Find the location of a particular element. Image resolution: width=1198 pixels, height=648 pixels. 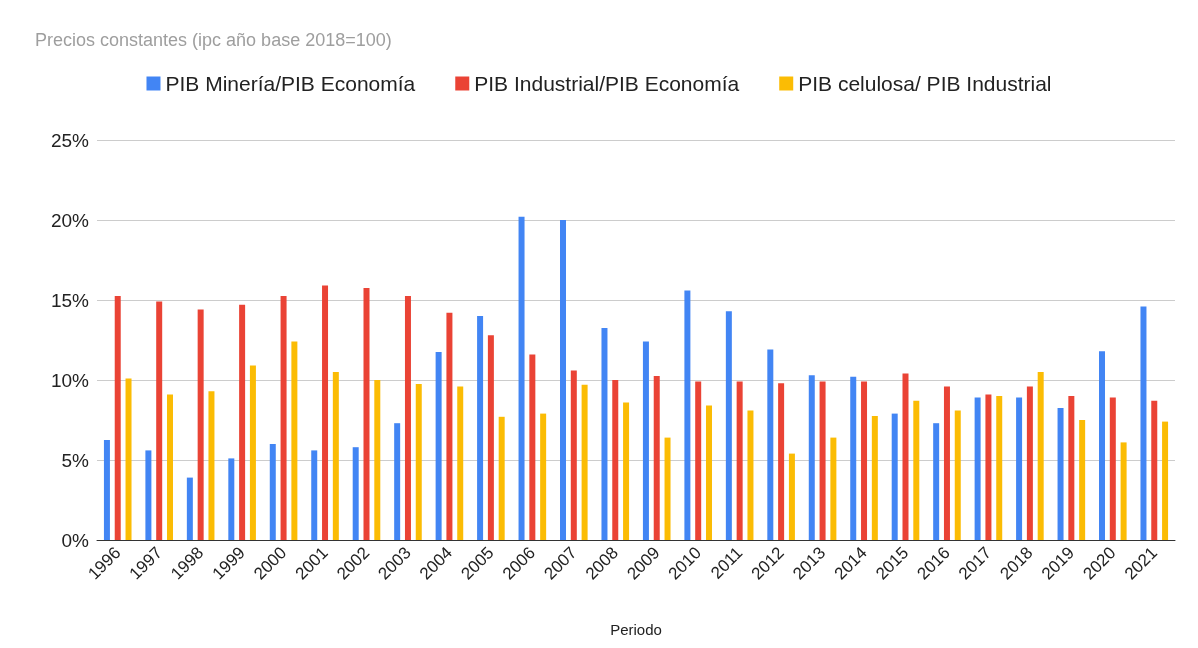

x-axis-title: Periodo is located at coordinates (636, 629).